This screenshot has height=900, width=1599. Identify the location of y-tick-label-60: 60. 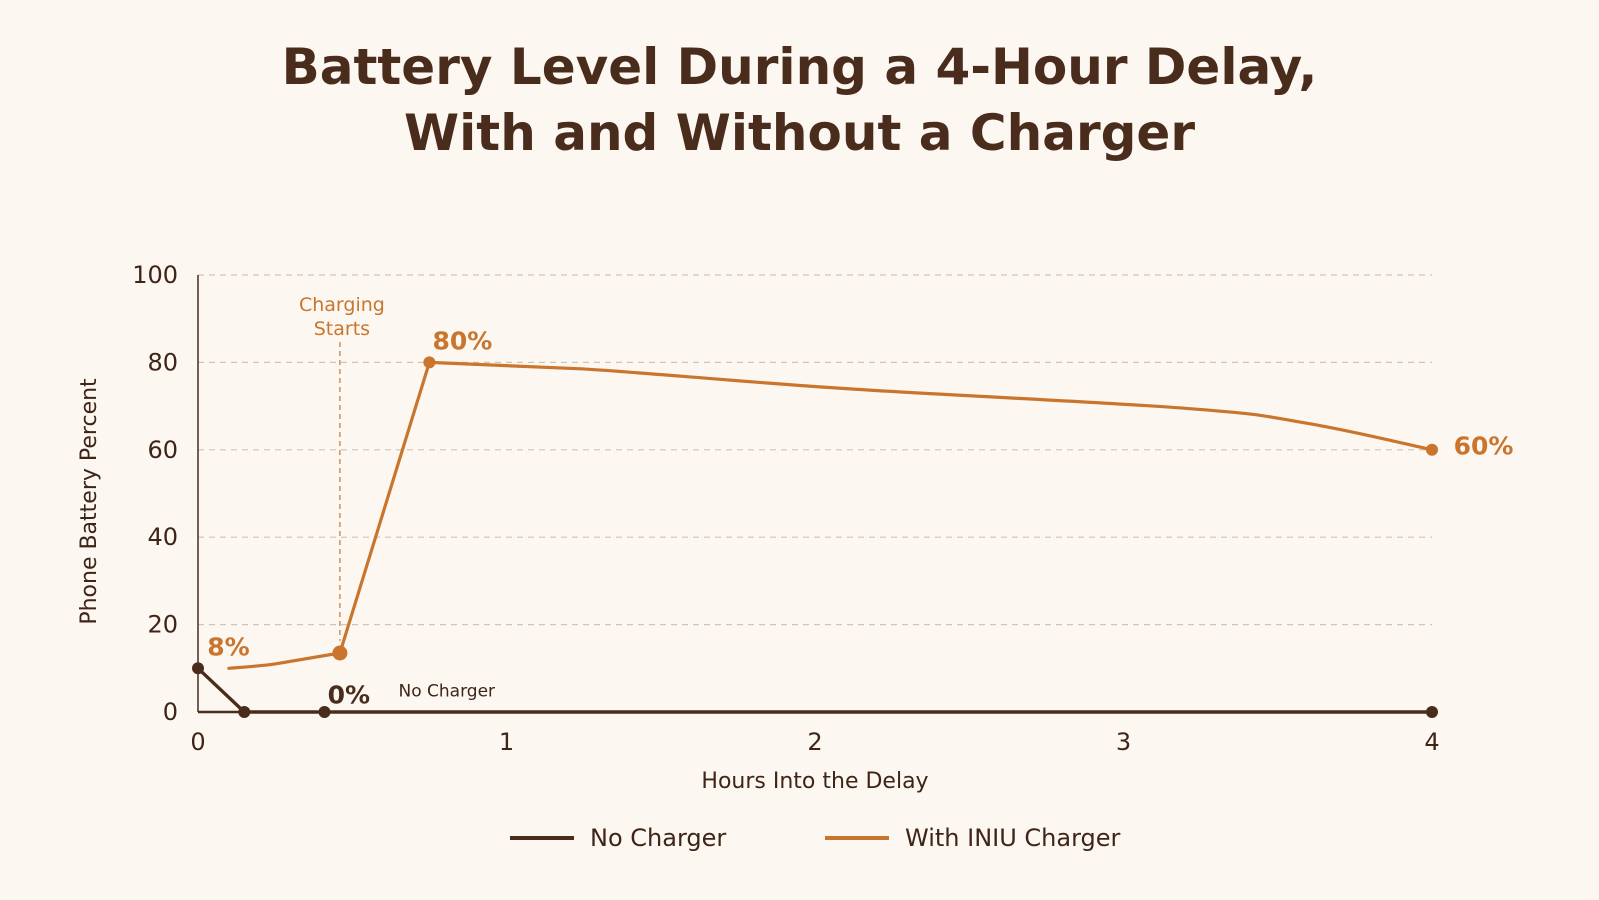
(162, 450).